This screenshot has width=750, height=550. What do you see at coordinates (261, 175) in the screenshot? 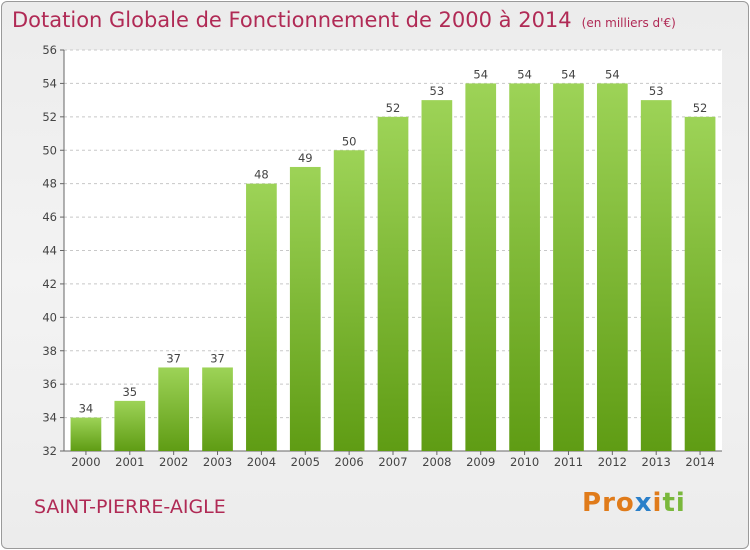
I see `bar-value-label: 48` at bounding box center [261, 175].